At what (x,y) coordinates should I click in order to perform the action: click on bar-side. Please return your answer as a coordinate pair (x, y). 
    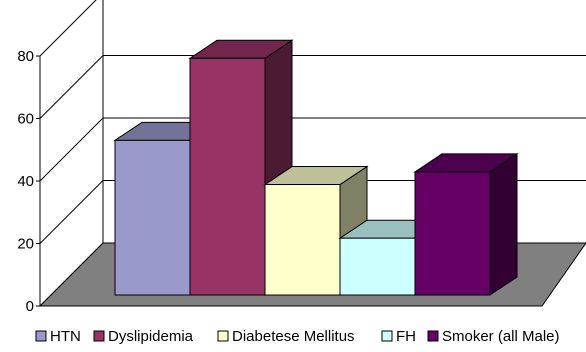
    Looking at the image, I should click on (503, 224).